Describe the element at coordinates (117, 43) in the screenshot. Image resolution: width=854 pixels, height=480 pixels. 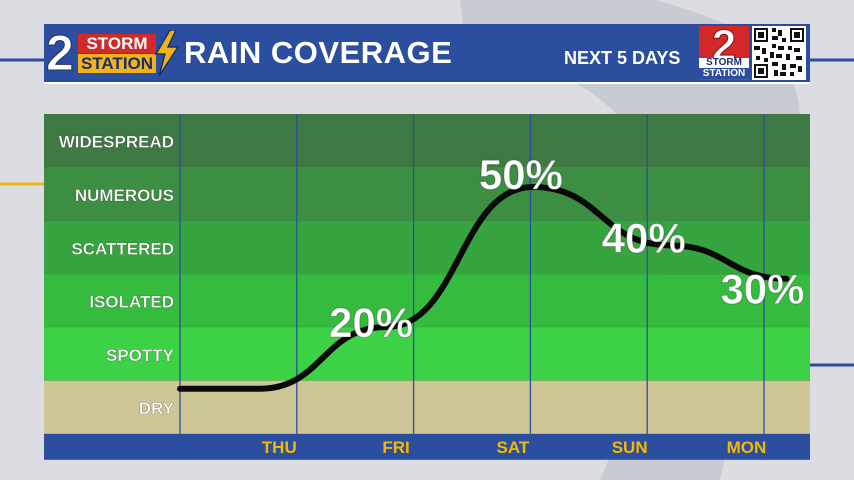
I see `logo-word-storm: STORM` at that location.